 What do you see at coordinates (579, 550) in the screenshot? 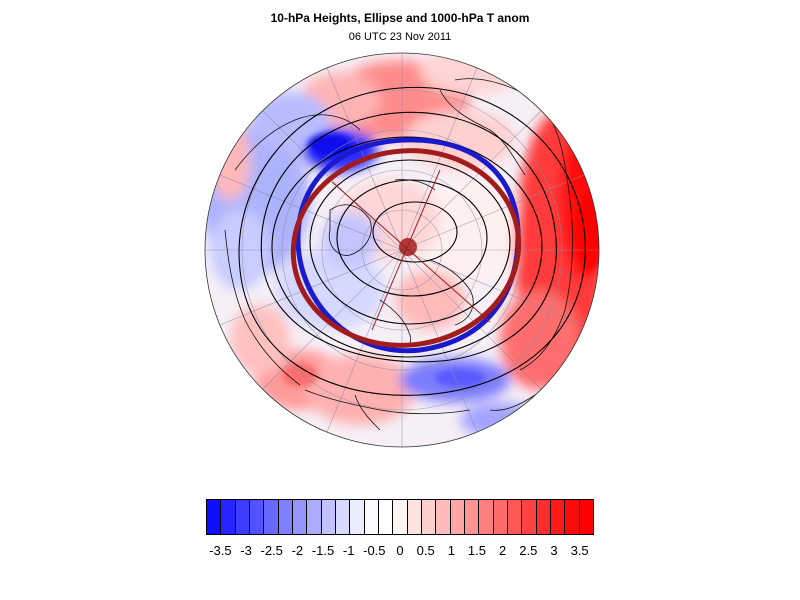
I see `colorbar-tick-label: 3.5` at bounding box center [579, 550].